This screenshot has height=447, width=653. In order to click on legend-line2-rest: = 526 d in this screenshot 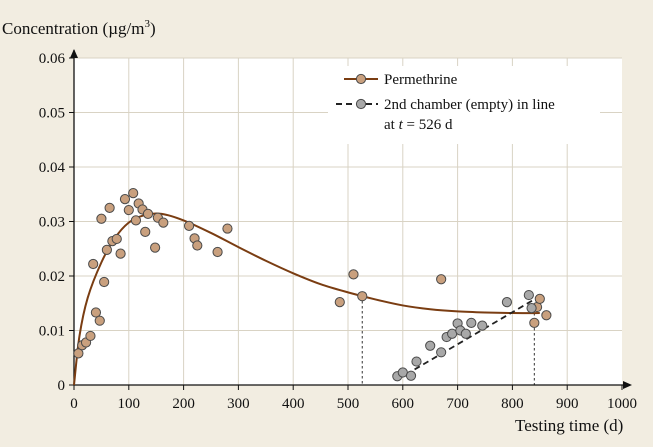, I will do `click(428, 125)`.